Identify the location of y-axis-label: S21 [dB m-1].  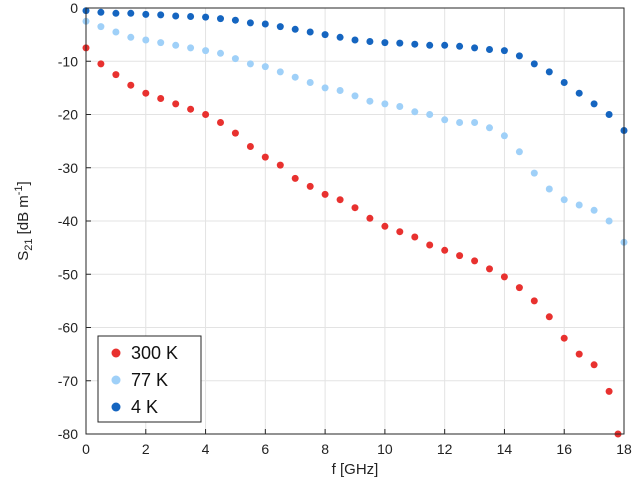
(24, 220).